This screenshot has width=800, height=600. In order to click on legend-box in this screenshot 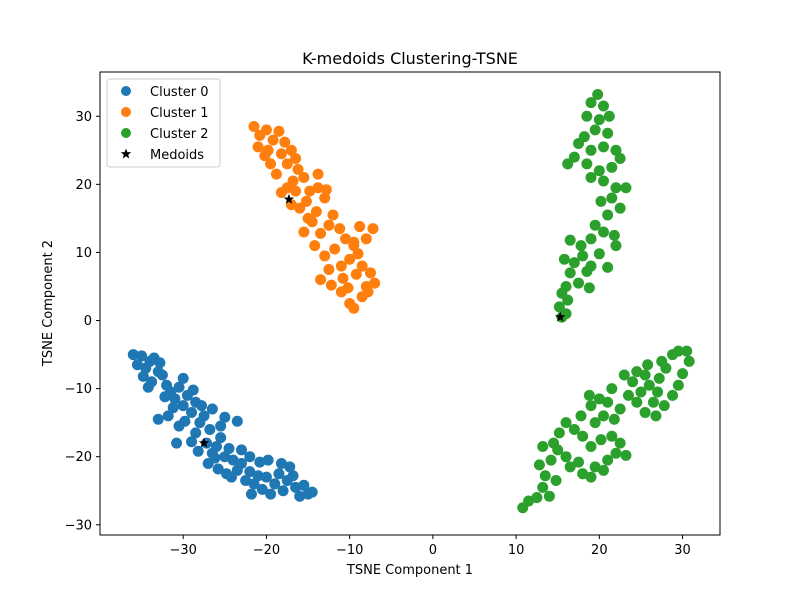, I will do `click(163, 123)`.